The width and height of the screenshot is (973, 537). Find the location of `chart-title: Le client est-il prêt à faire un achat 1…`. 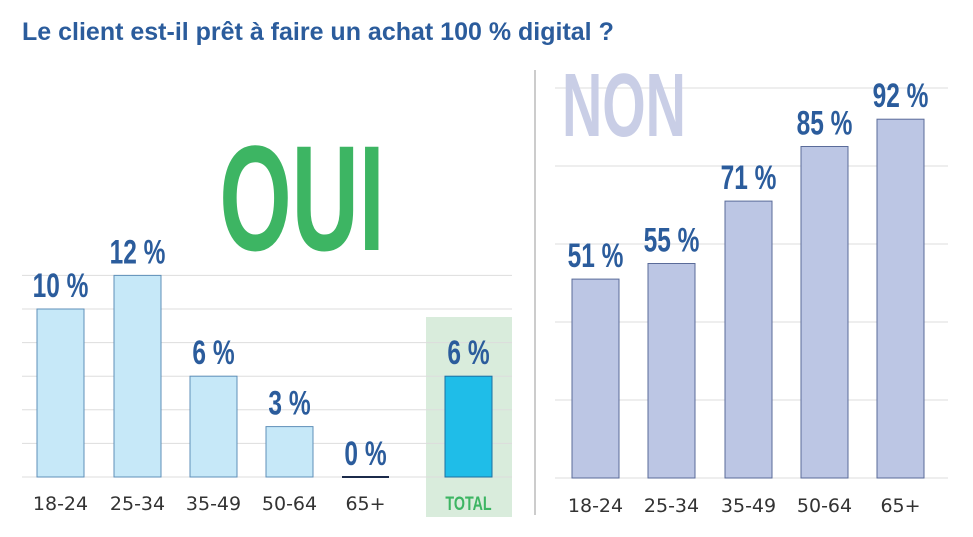

chart-title: Le client est-il prêt à faire un achat 1… is located at coordinates (318, 32).